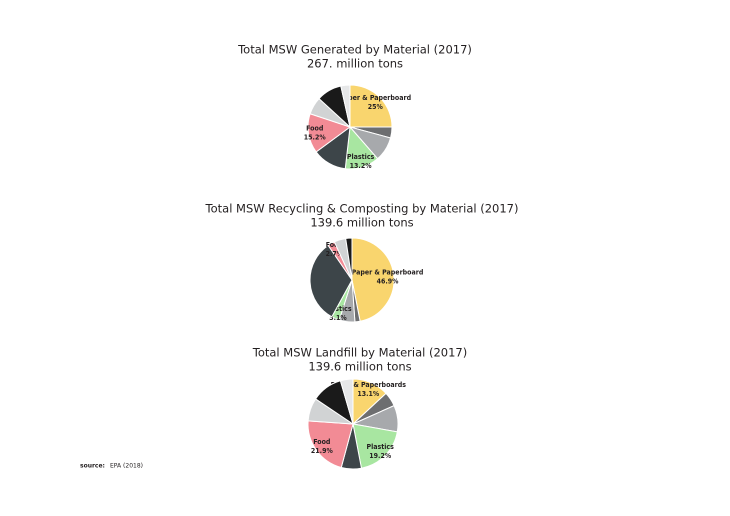 This screenshot has height=516, width=730. I want to click on slice-value-label: 46.9%, so click(388, 282).